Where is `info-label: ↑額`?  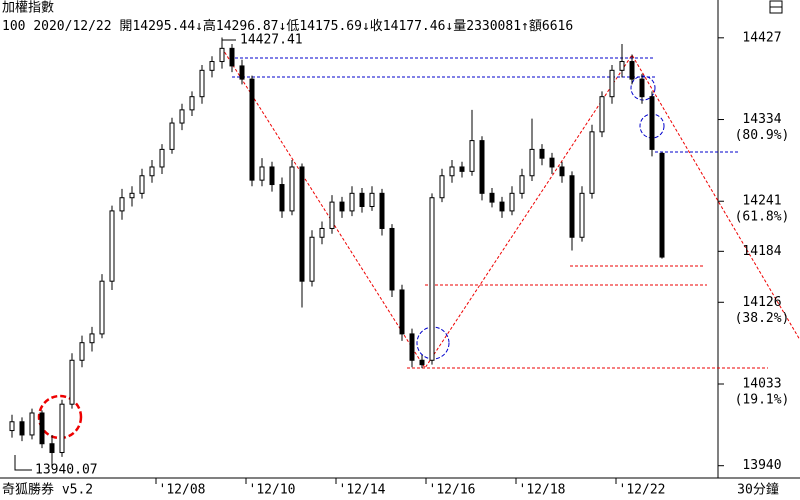
info-label: ↑額 is located at coordinates (531, 26).